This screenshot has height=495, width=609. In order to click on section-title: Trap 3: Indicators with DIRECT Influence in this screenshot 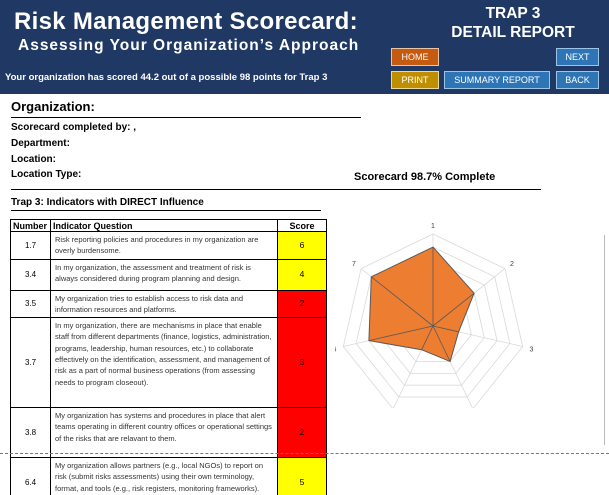, I will do `click(107, 202)`.